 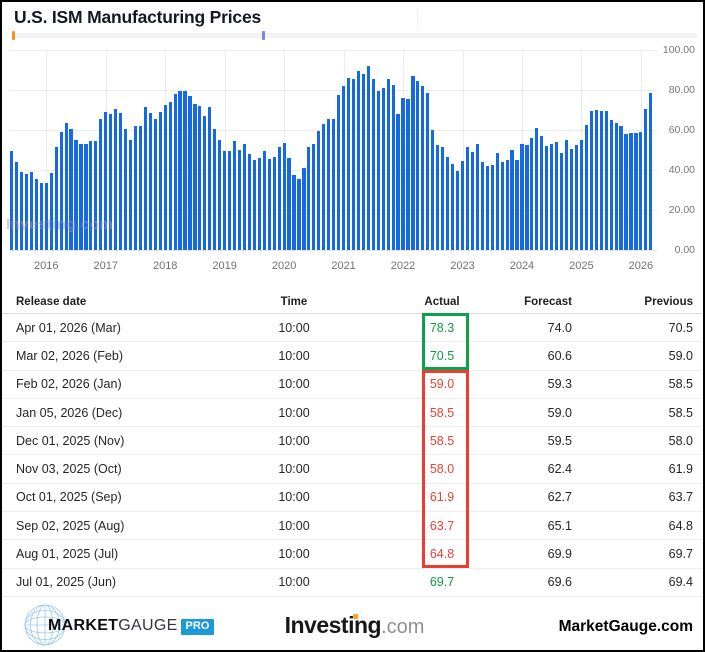 I want to click on x-axis-label: 2016, so click(x=46, y=266).